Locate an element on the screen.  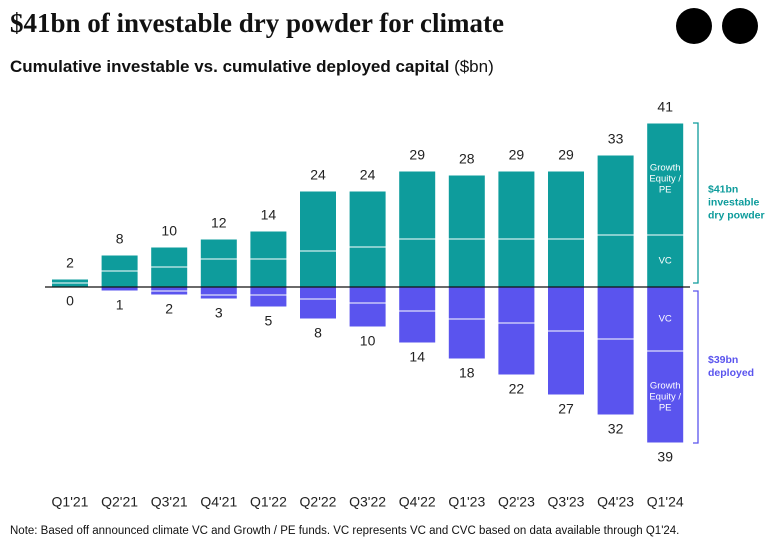
total-label: 12 is located at coordinates (219, 223).